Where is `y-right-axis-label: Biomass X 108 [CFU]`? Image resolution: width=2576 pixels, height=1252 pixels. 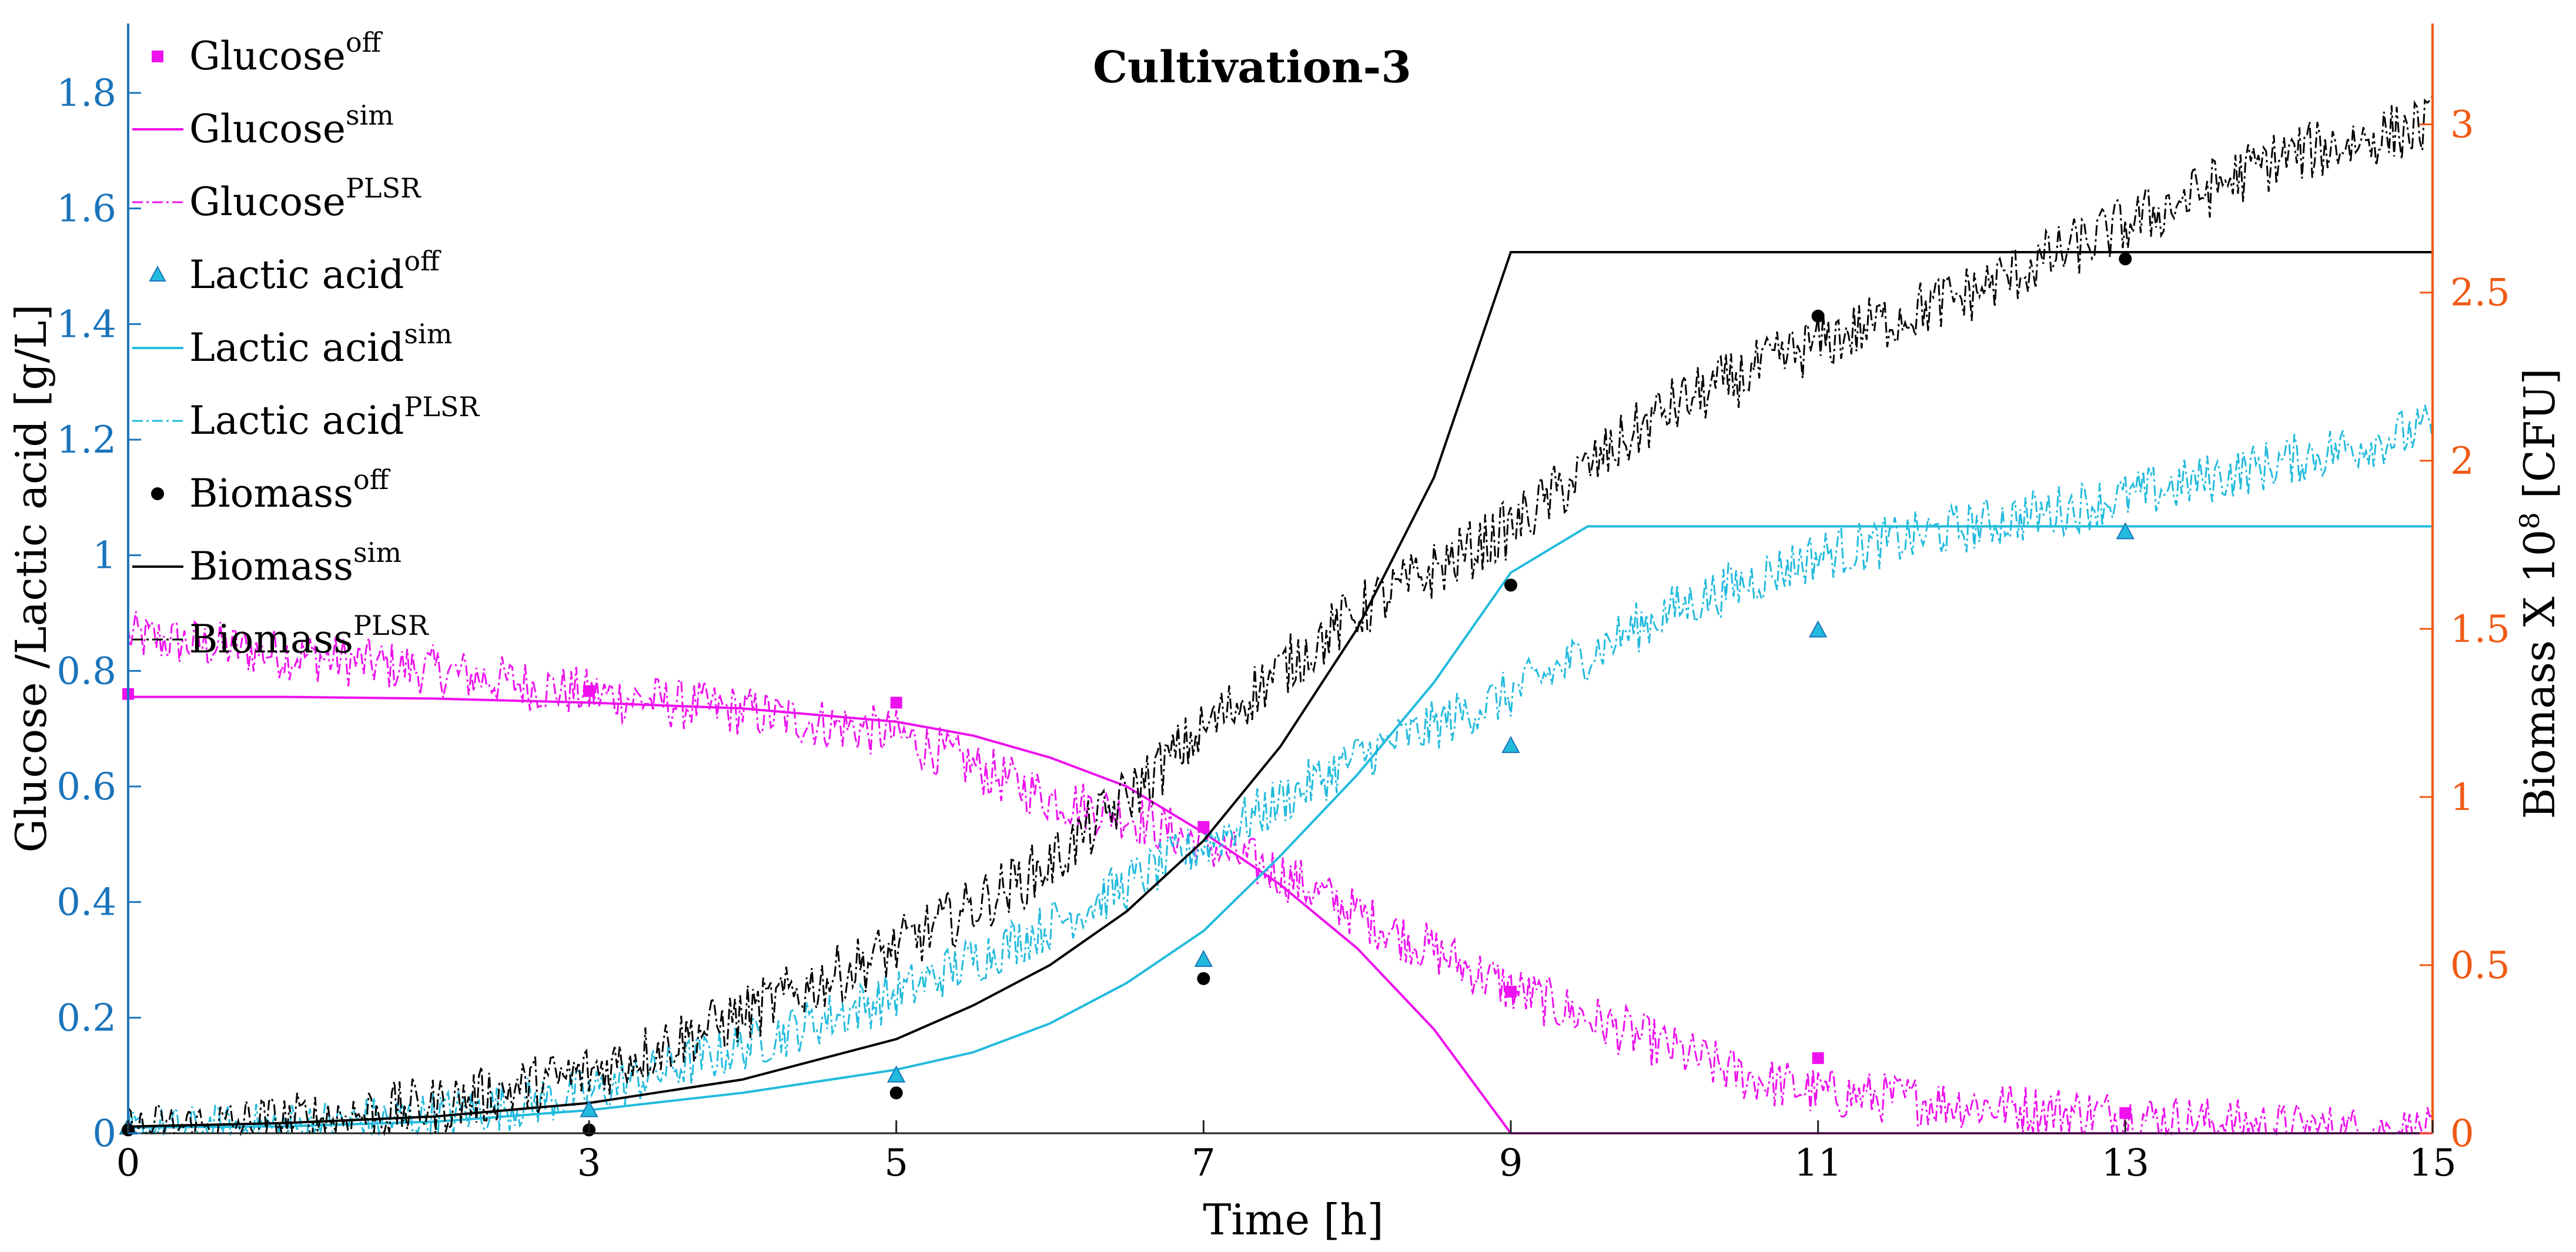
y-right-axis-label: Biomass X 108 [CFU] is located at coordinates (2539, 593).